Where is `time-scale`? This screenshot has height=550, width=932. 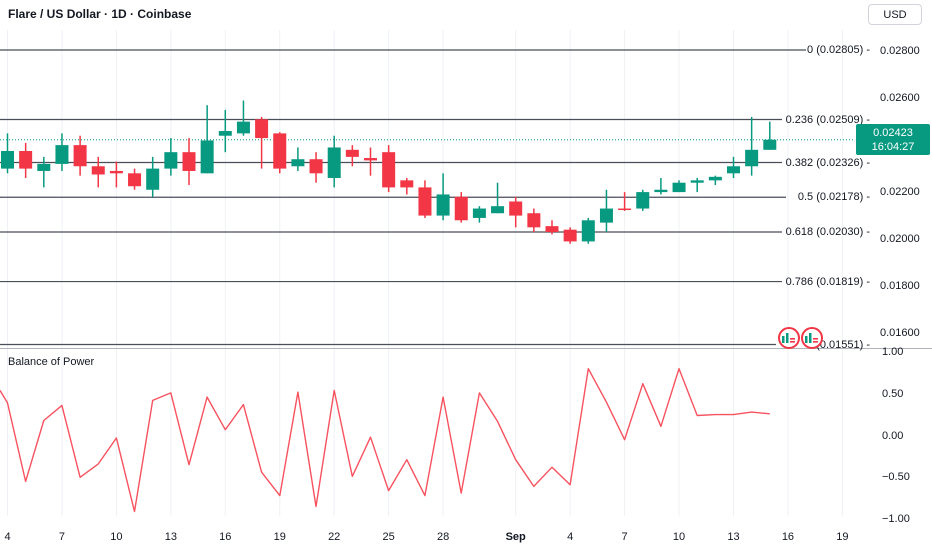 time-scale is located at coordinates (466, 536).